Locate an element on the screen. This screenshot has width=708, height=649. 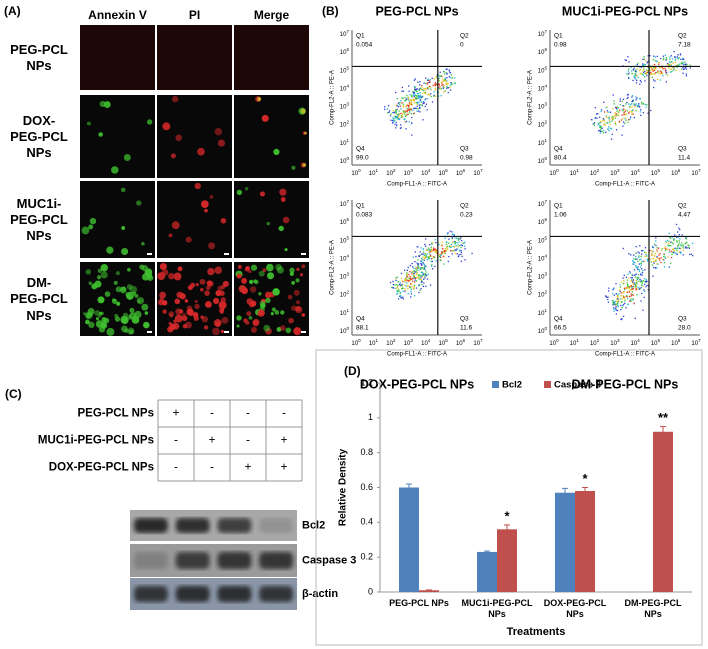
quadrant-value: 1.06 is located at coordinates (560, 215).